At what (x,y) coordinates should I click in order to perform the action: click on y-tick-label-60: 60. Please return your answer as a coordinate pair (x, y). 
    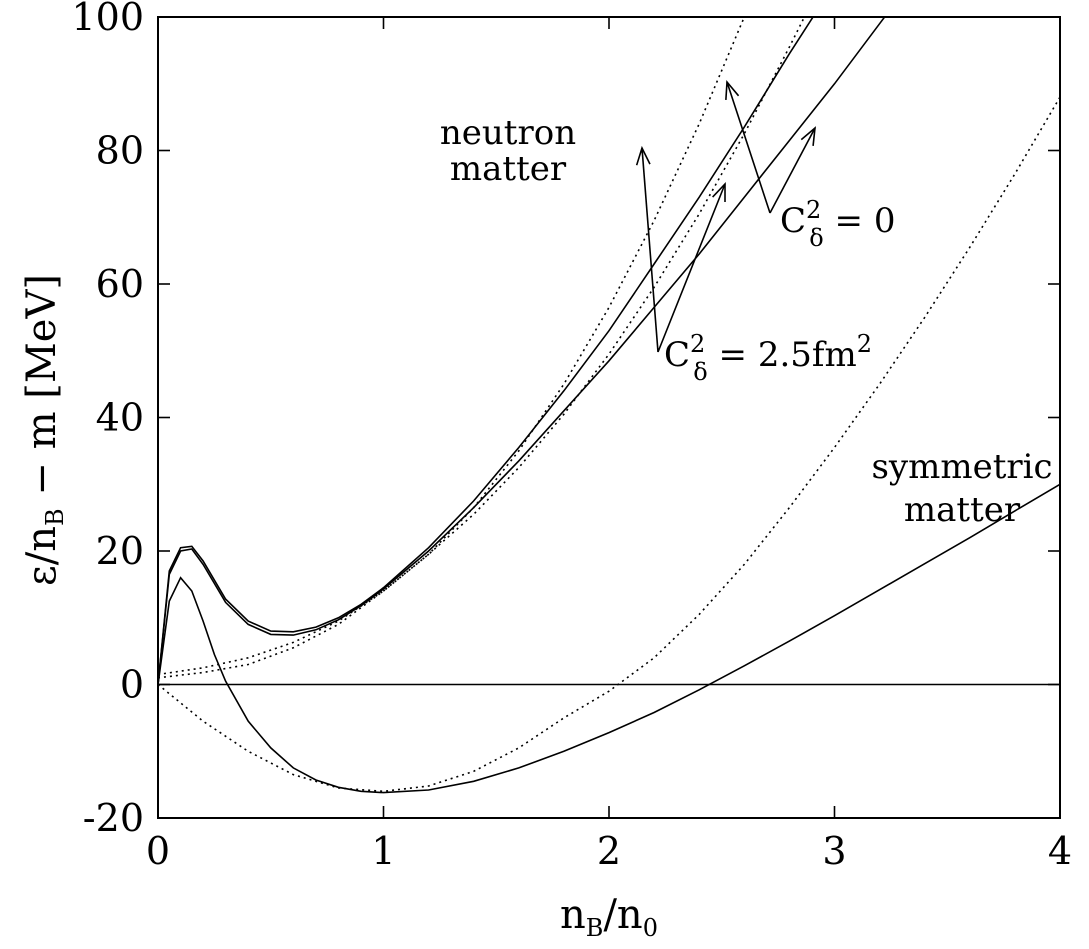
    Looking at the image, I should click on (120, 284).